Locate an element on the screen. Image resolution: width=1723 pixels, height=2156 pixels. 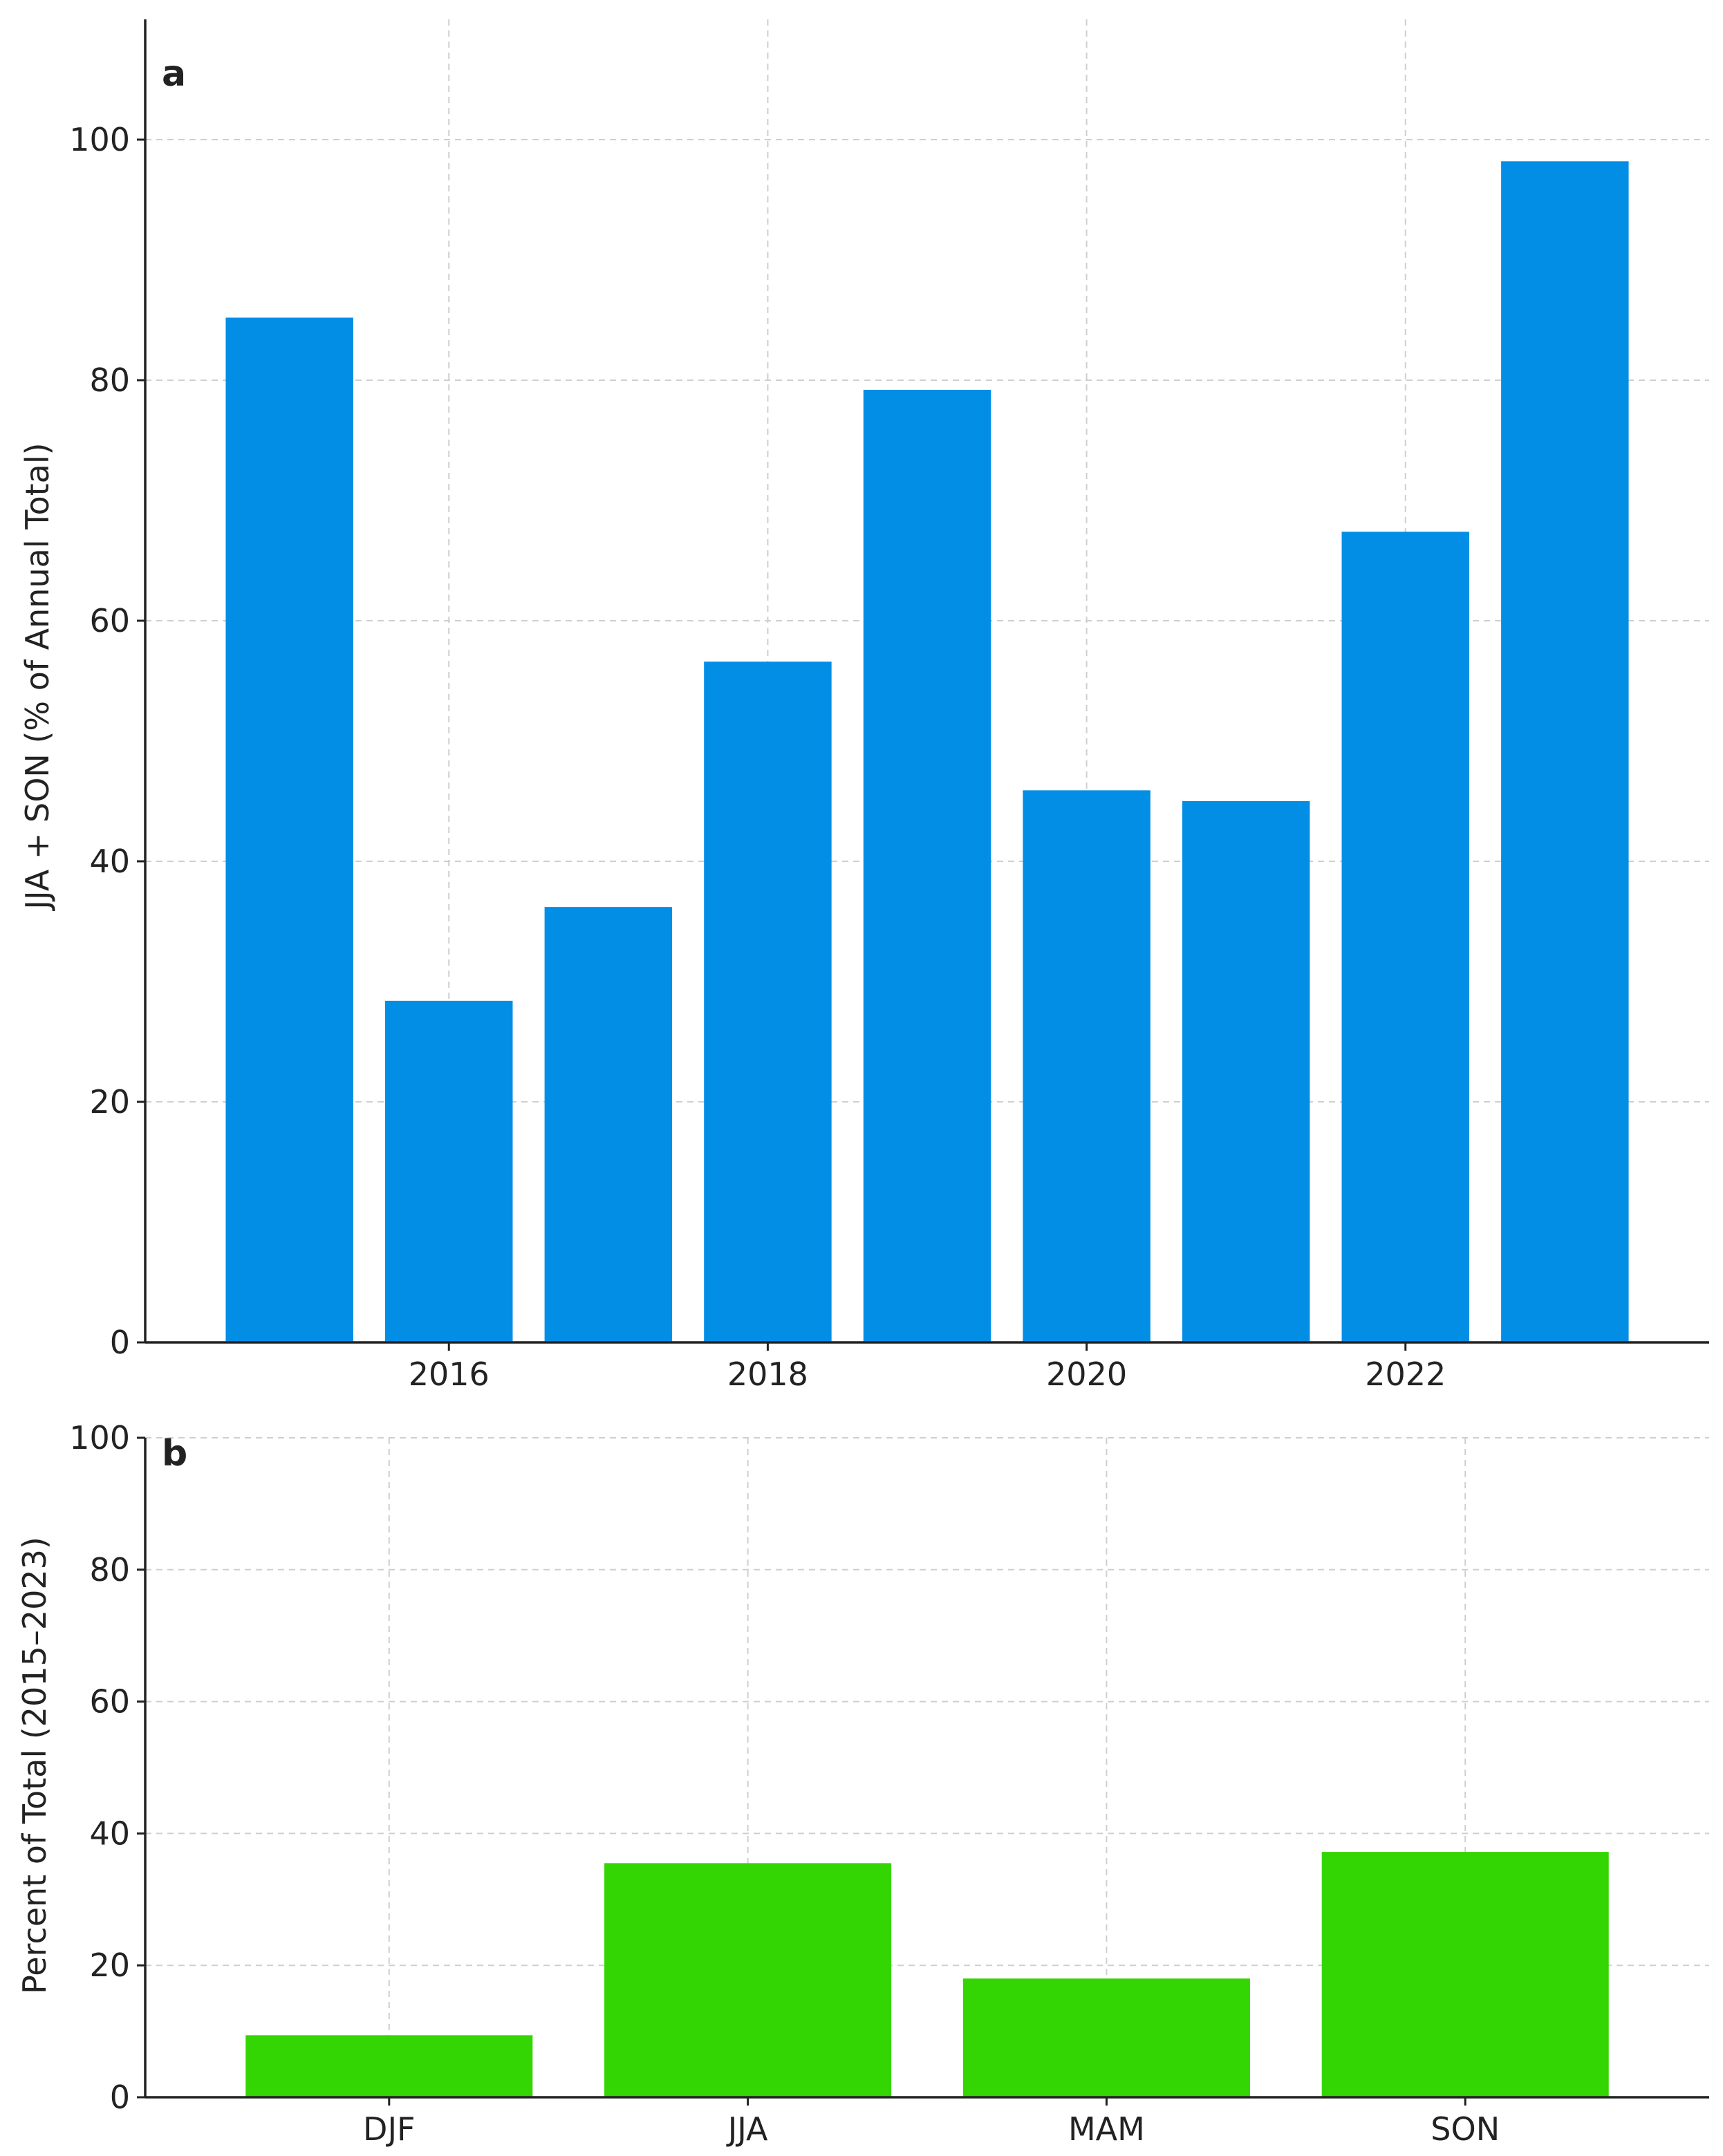
bar-2018 is located at coordinates (768, 1002).